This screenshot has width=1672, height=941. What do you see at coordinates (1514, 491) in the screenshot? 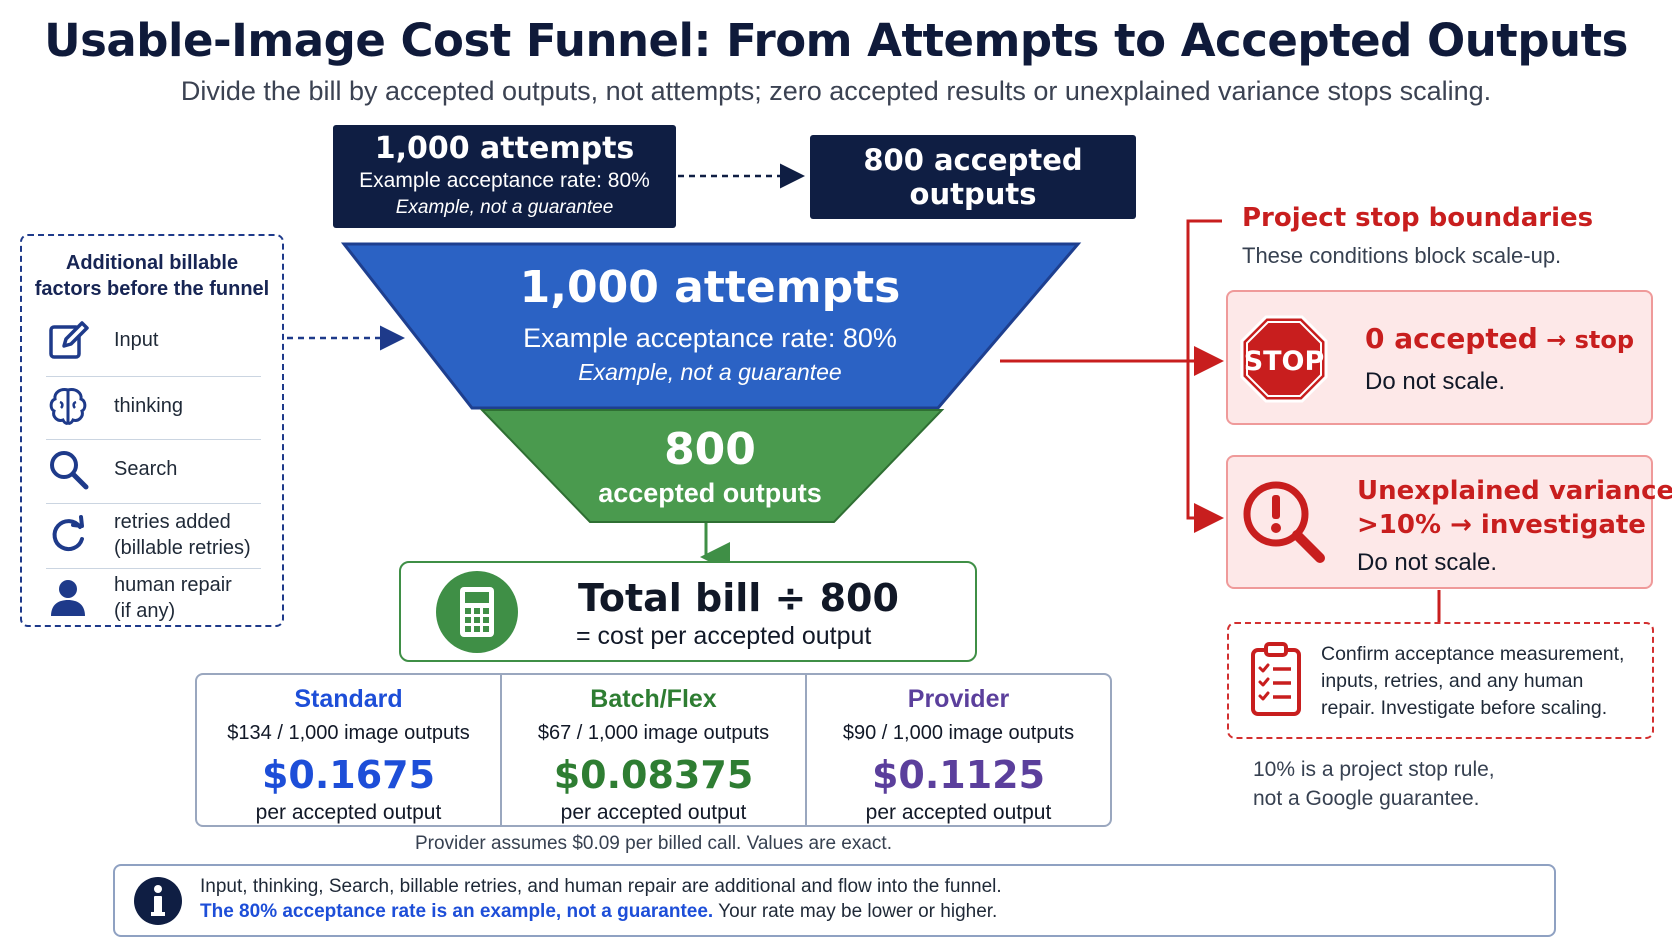
I see `variance-title-line1: Unexplained variance` at bounding box center [1514, 491].